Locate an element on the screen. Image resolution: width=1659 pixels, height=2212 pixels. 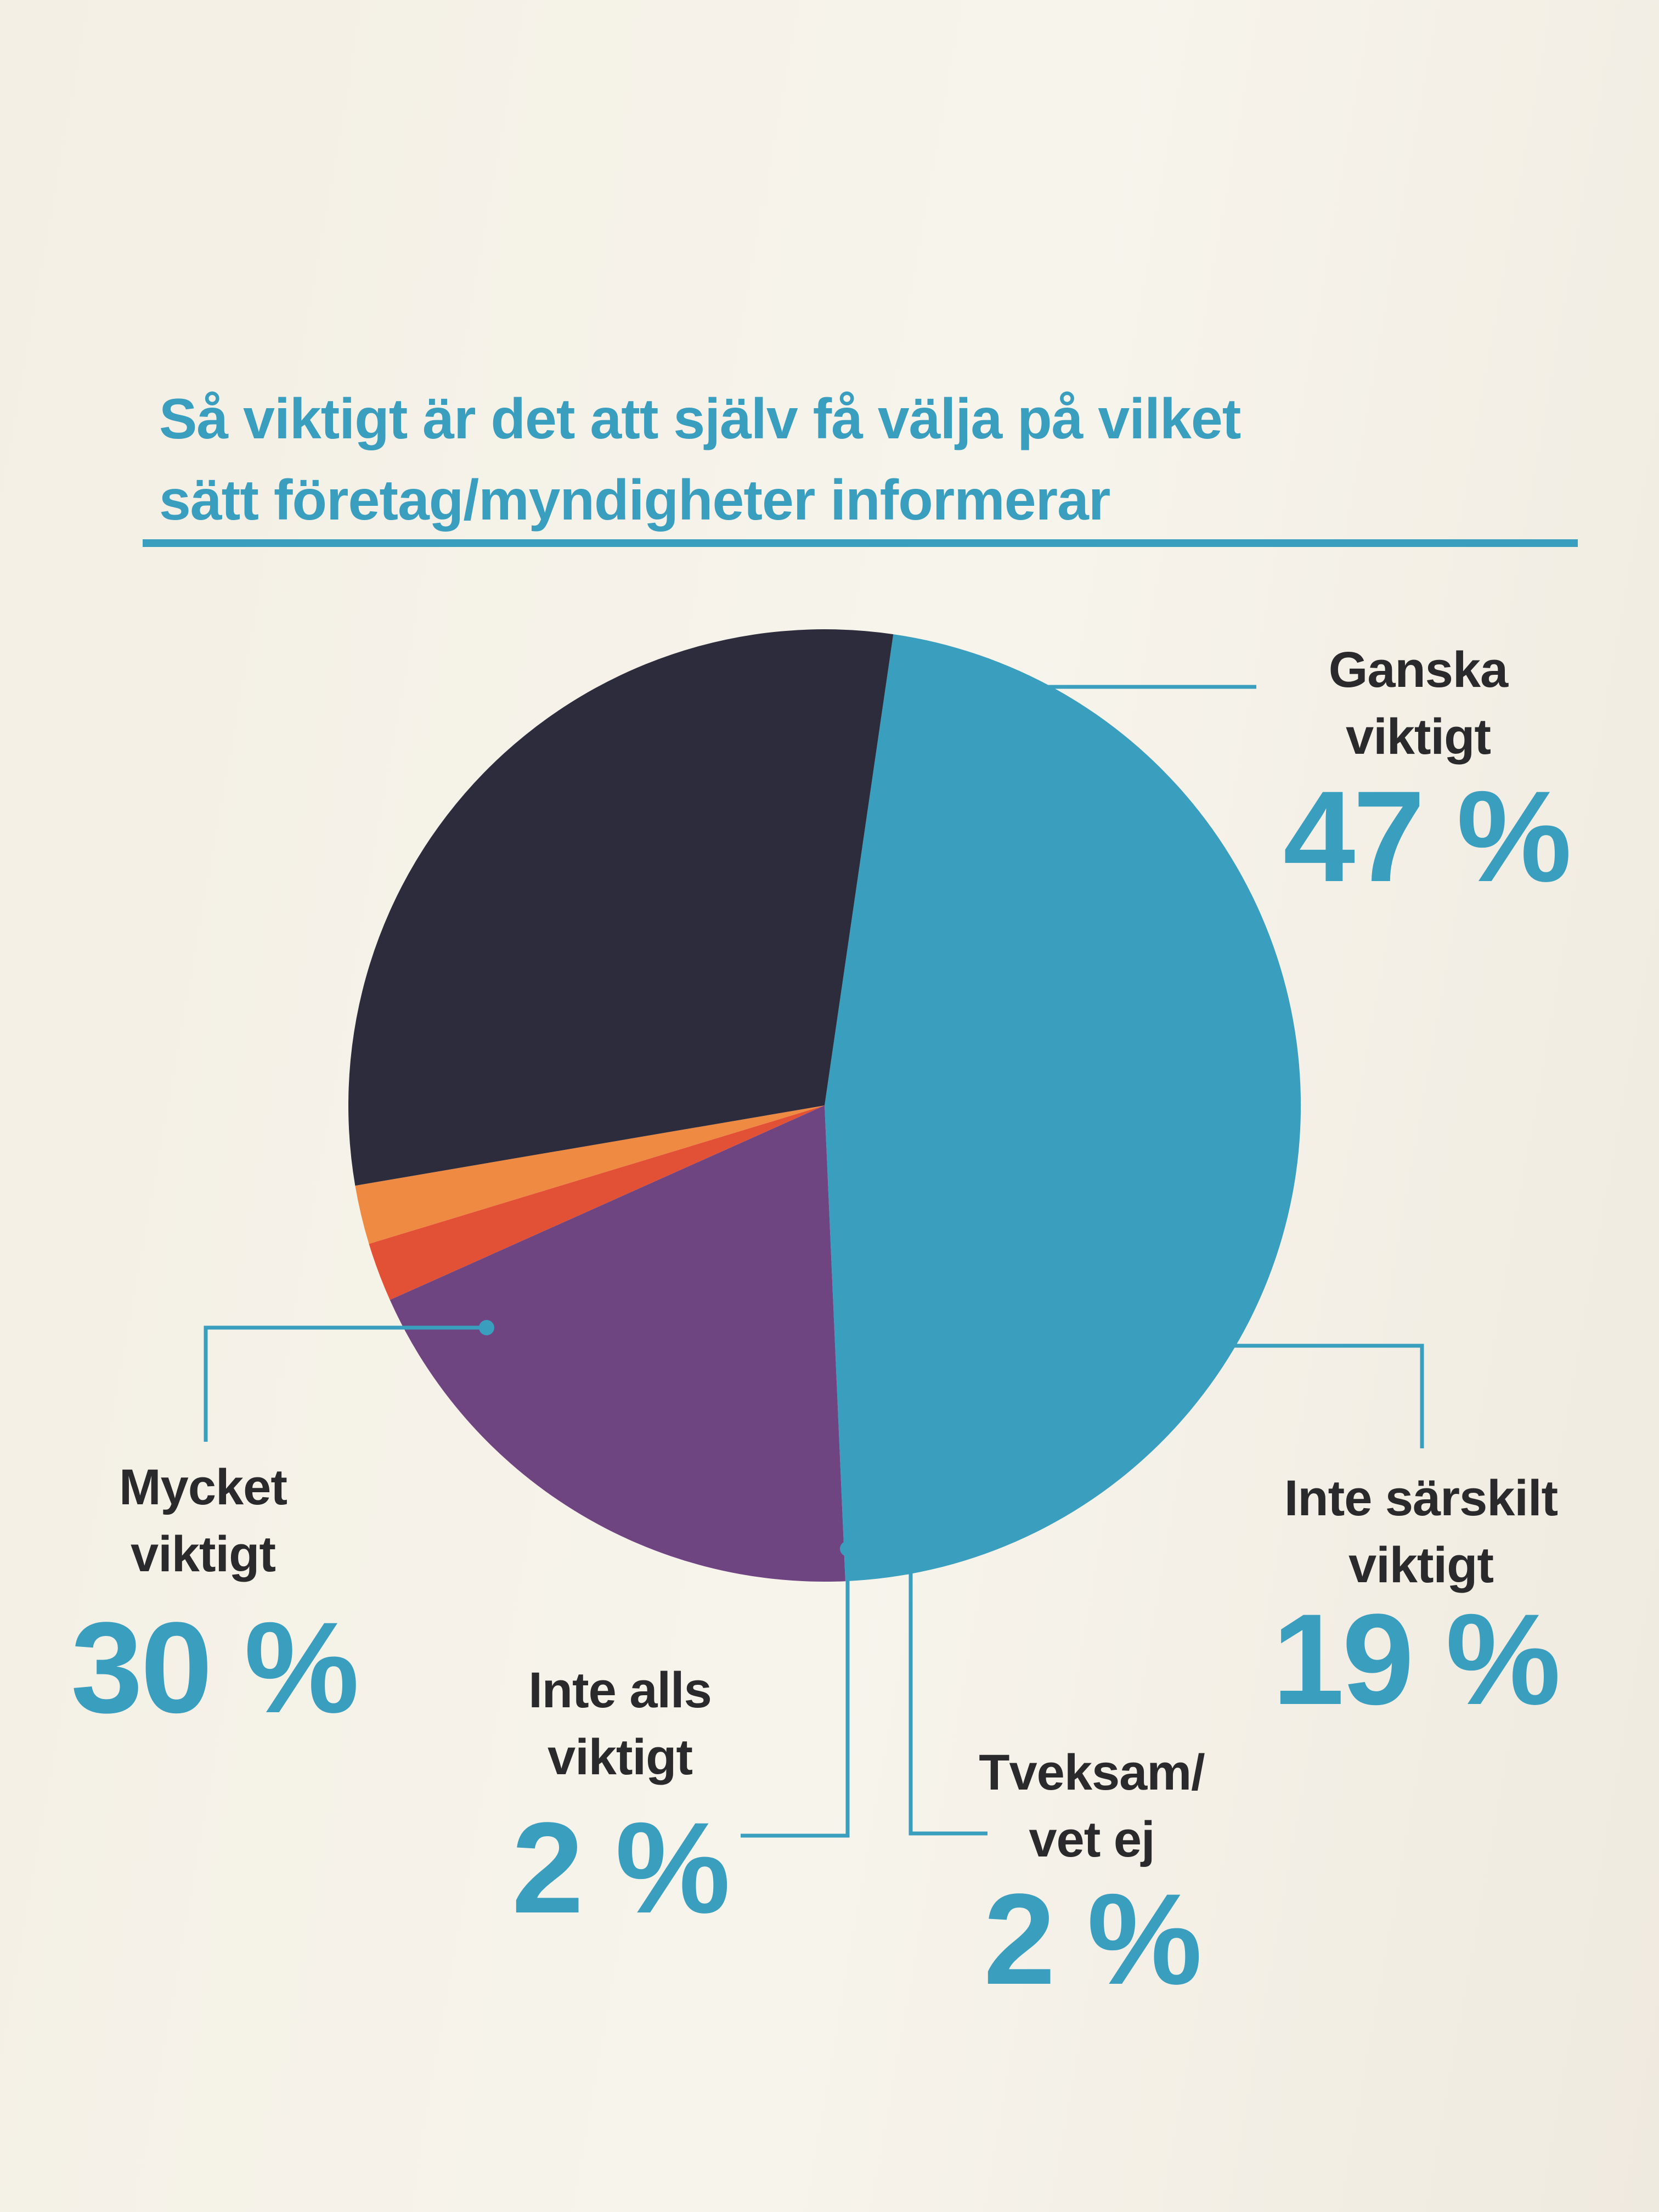
value-inte-sarskilt-viktigt: 19 % is located at coordinates (1417, 1659).